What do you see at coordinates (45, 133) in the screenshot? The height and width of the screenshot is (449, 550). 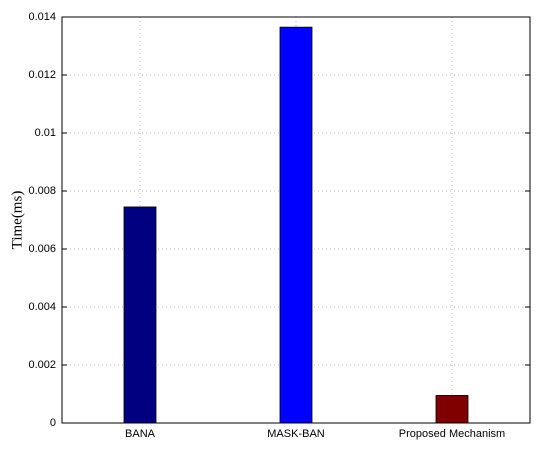 I see `y-tick-label: 0.01` at bounding box center [45, 133].